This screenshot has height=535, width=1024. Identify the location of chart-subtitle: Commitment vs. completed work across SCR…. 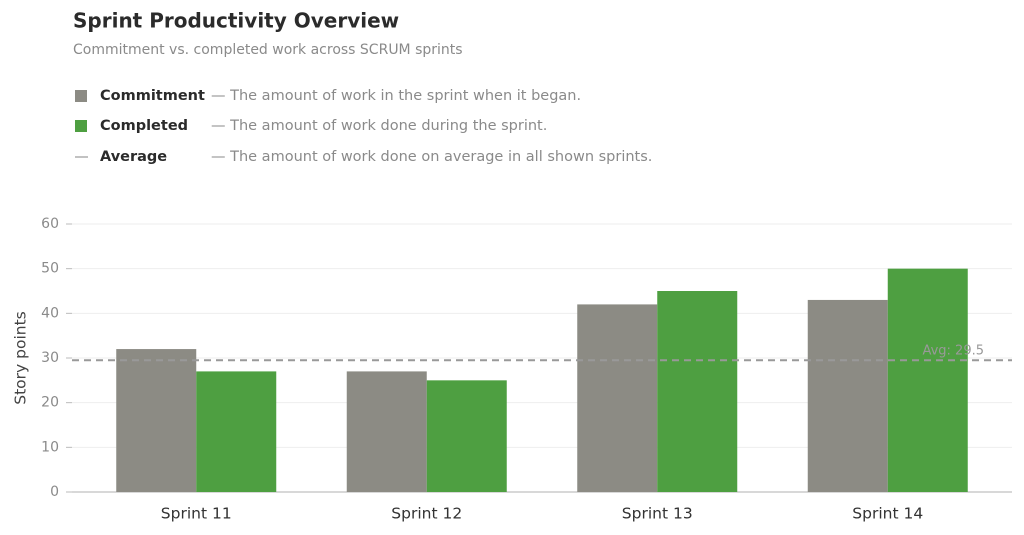
(268, 50).